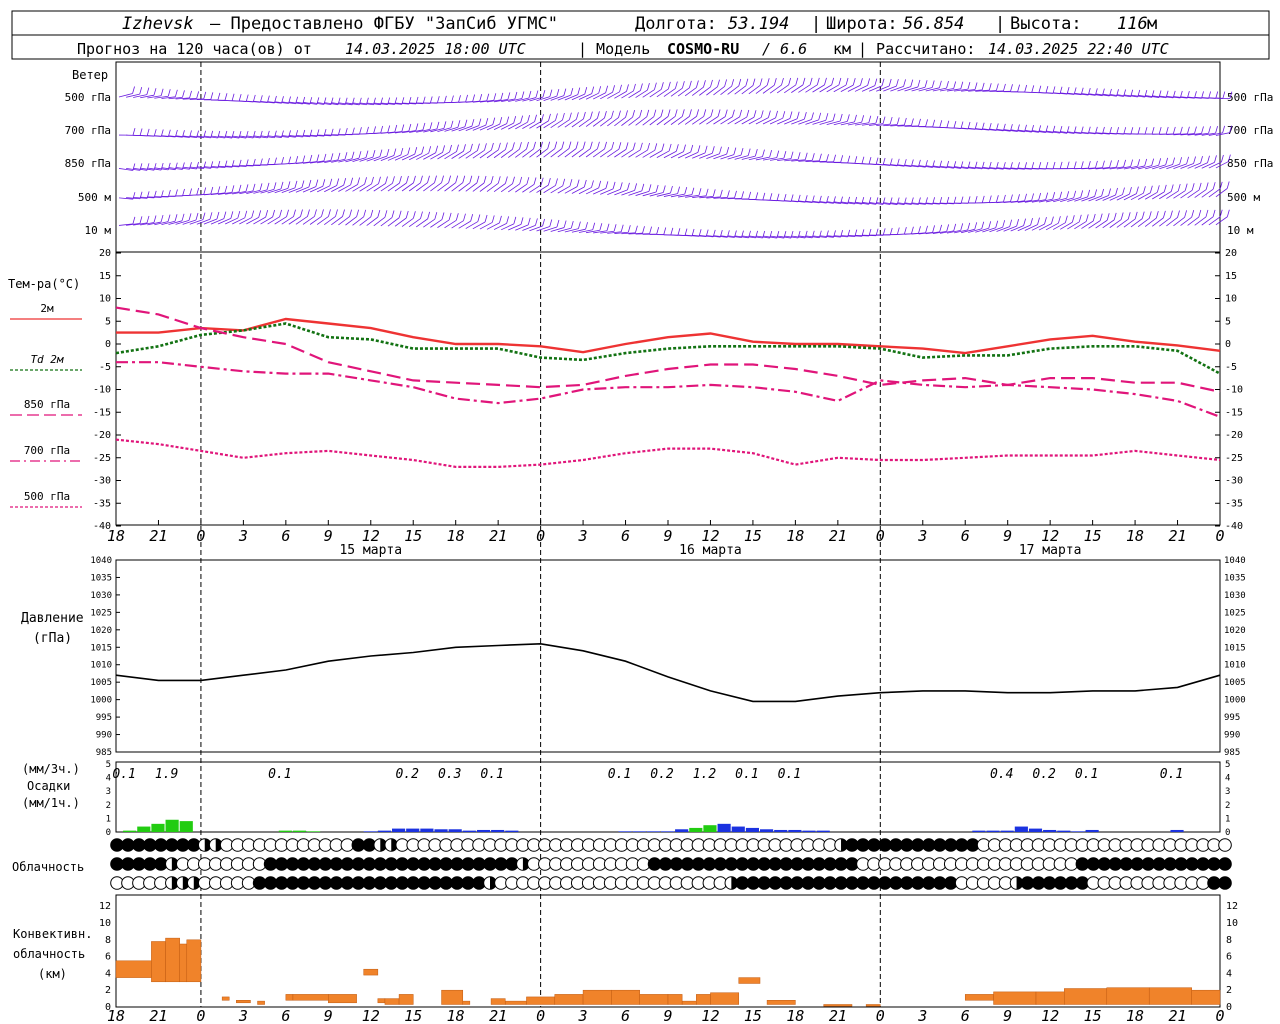  What do you see at coordinates (49, 954) in the screenshot?
I see `conv-title-2: облачность` at bounding box center [49, 954].